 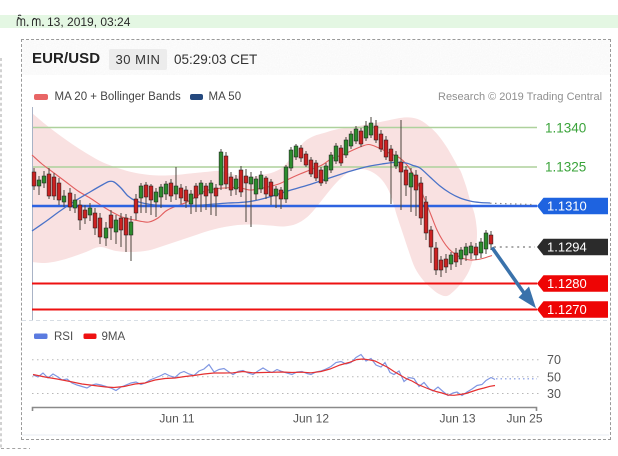 I want to click on svg-text: 1.1280, so click(x=567, y=283).